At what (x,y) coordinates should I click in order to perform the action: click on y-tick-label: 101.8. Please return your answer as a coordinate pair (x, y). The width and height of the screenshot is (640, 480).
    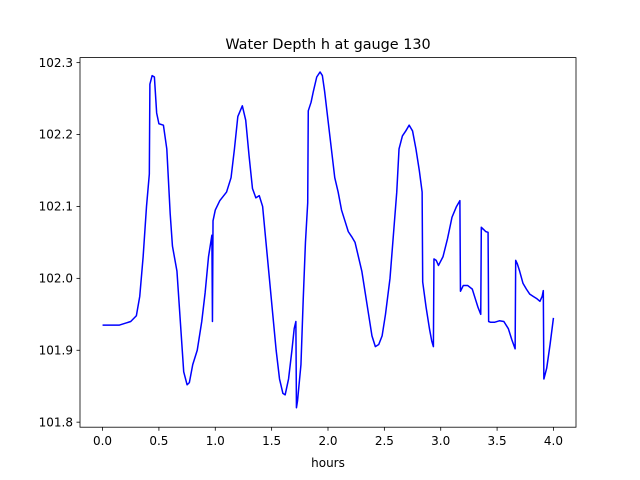
    Looking at the image, I should click on (56, 422).